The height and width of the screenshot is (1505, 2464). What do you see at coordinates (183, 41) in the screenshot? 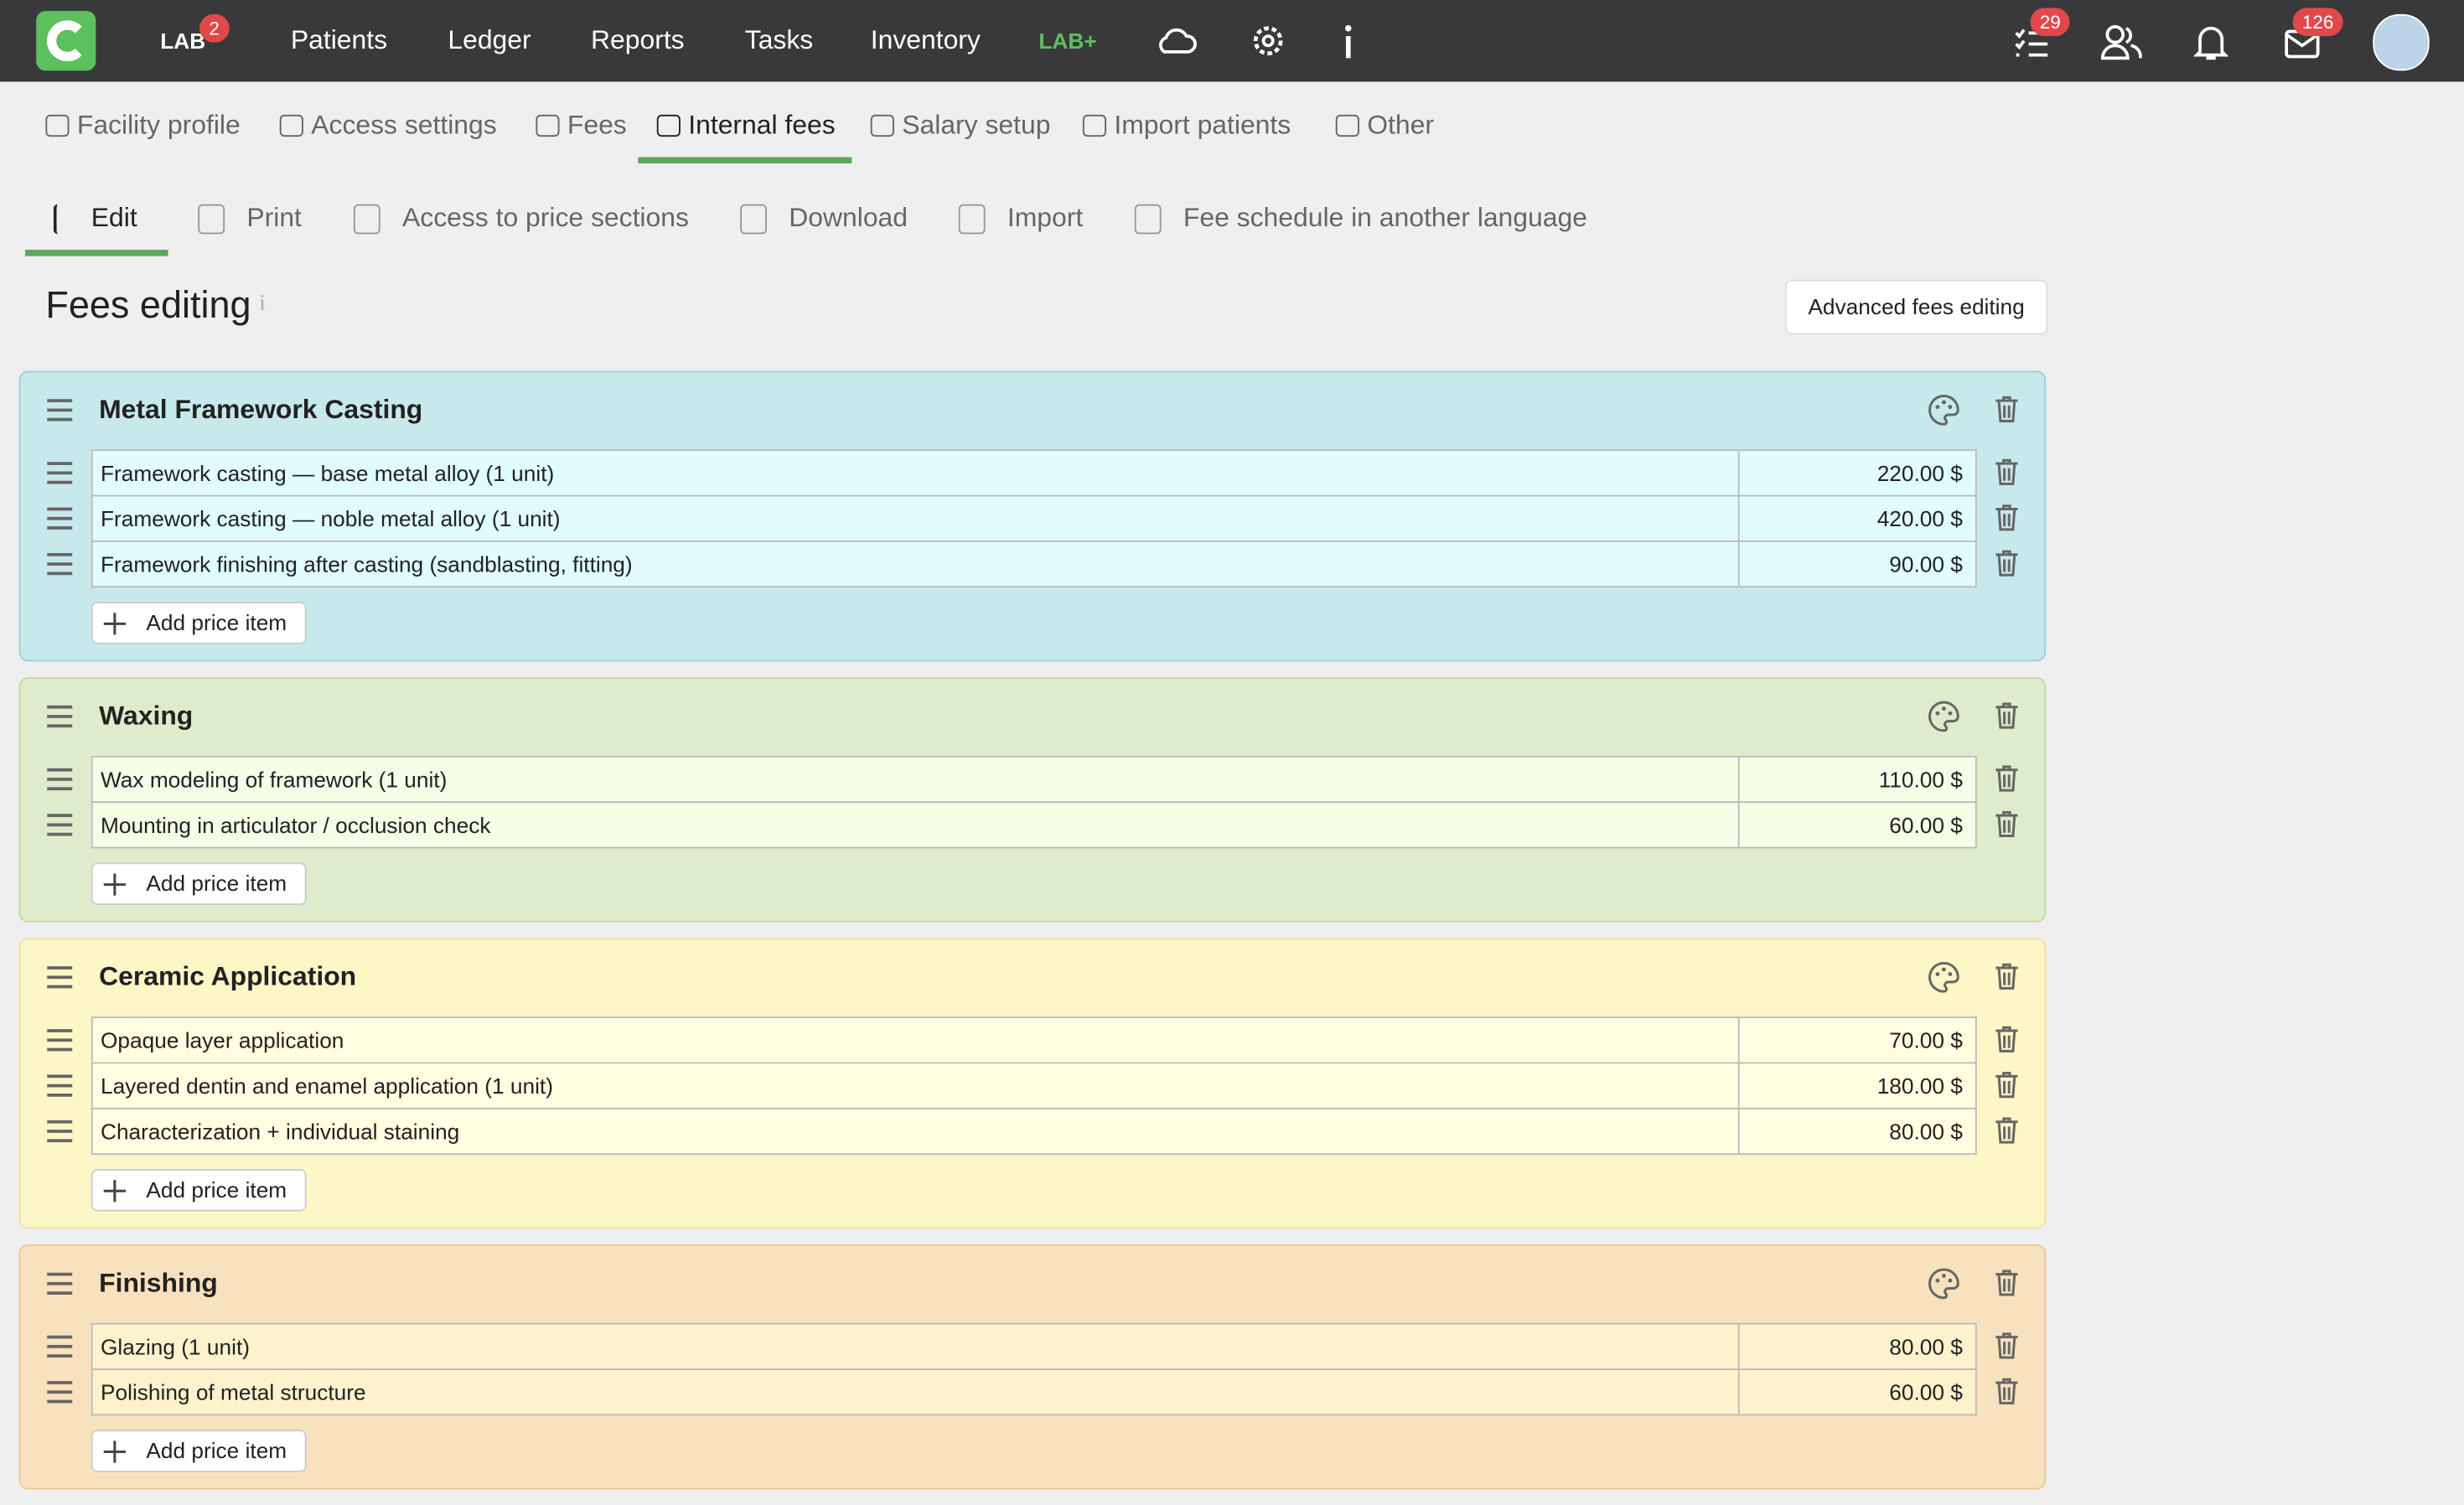
I see `lab-switch: LAB` at bounding box center [183, 41].